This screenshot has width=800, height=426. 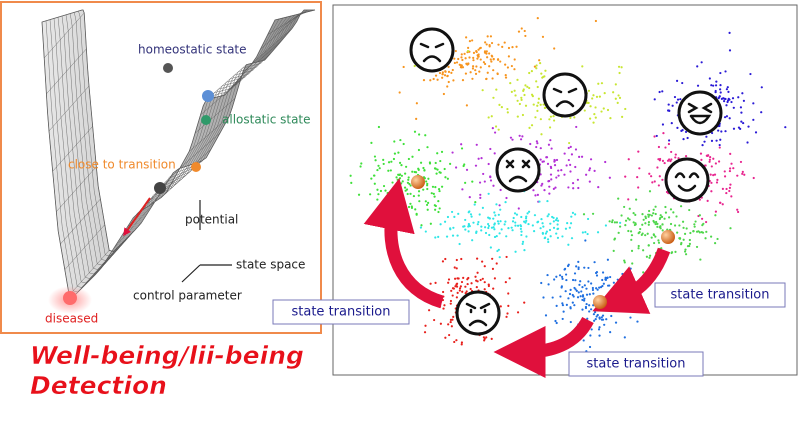 What do you see at coordinates (668, 237) in the screenshot?
I see `state-ball` at bounding box center [668, 237].